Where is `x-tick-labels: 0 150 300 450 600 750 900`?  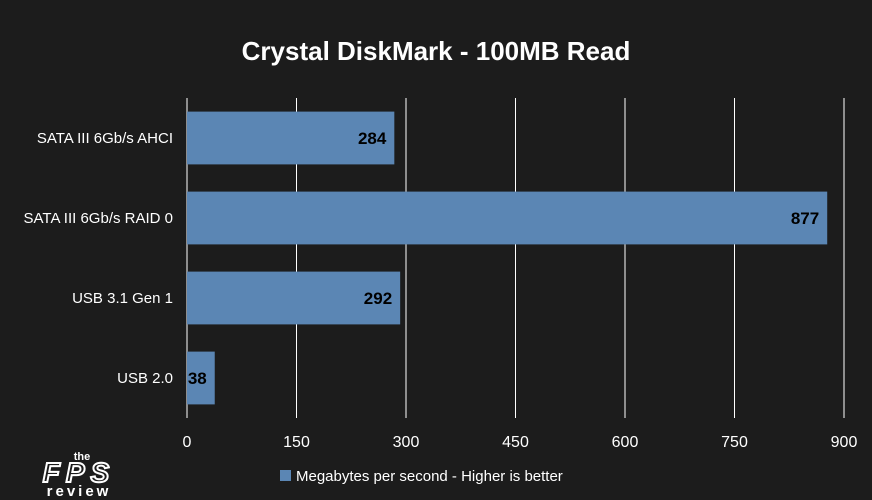
x-tick-labels: 0 150 300 450 600 750 900 is located at coordinates (520, 442).